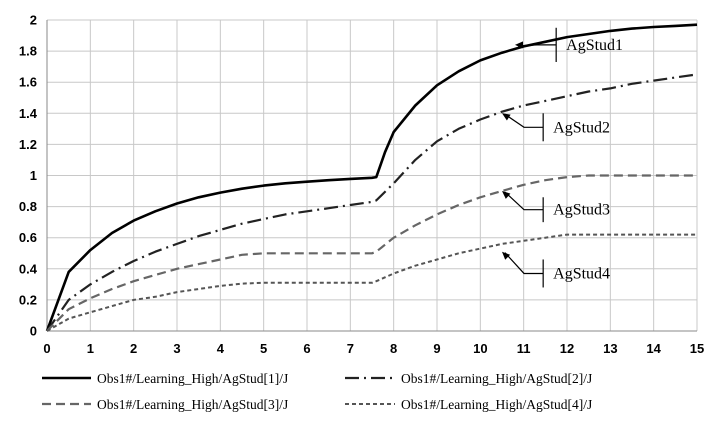  I want to click on annotation-1: AgStud1, so click(569, 44).